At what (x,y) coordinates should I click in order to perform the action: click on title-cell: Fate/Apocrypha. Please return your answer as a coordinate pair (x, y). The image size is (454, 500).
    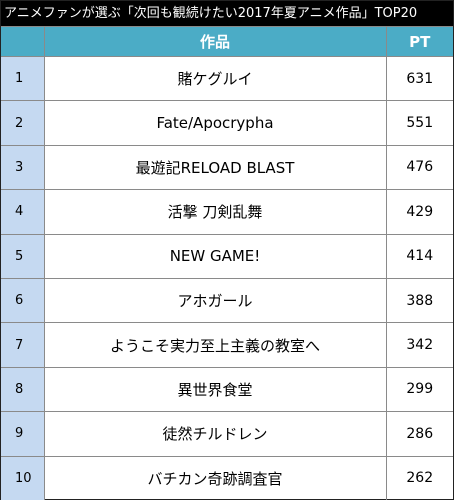
    Looking at the image, I should click on (215, 123).